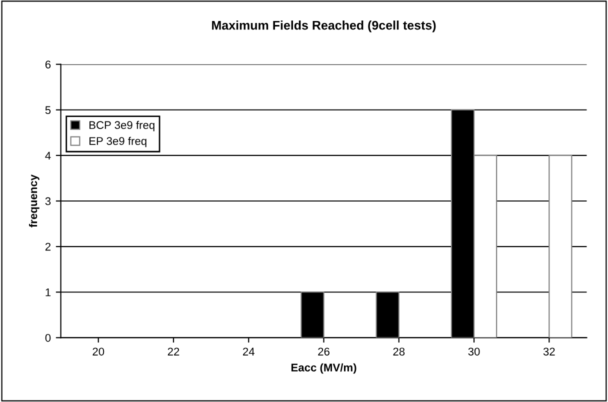 This screenshot has width=608, height=402. Describe the element at coordinates (549, 352) in the screenshot. I see `x-tick-label: 32` at that location.